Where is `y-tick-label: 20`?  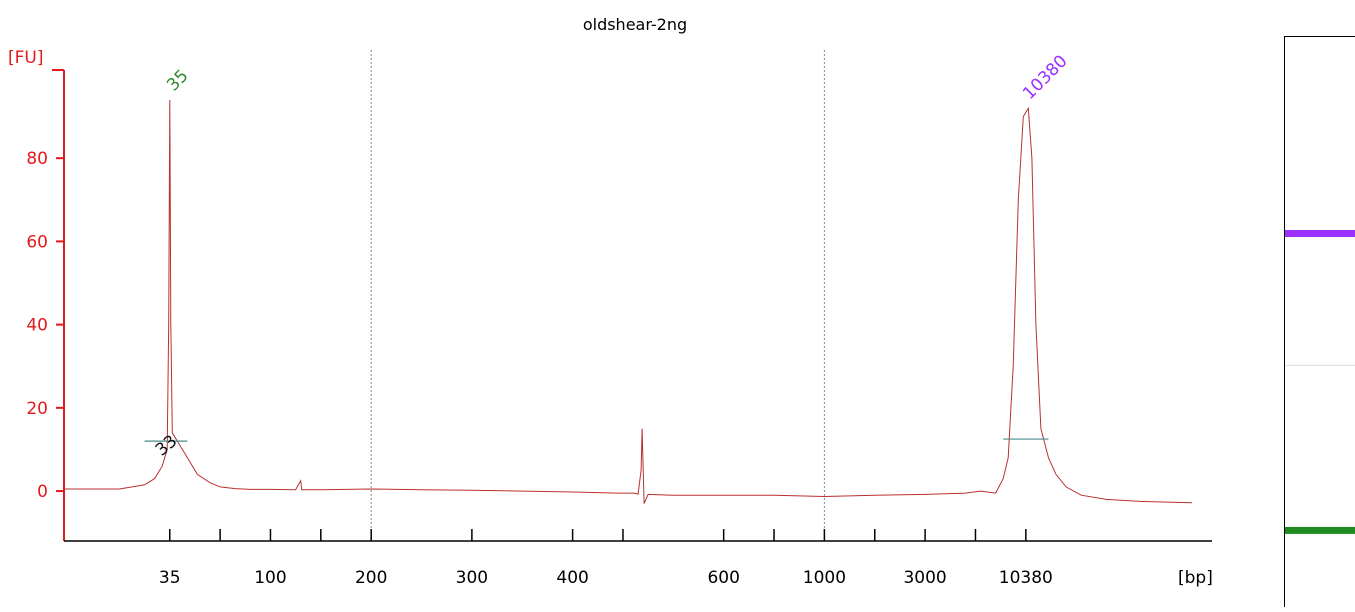 y-tick-label: 20 is located at coordinates (37, 409).